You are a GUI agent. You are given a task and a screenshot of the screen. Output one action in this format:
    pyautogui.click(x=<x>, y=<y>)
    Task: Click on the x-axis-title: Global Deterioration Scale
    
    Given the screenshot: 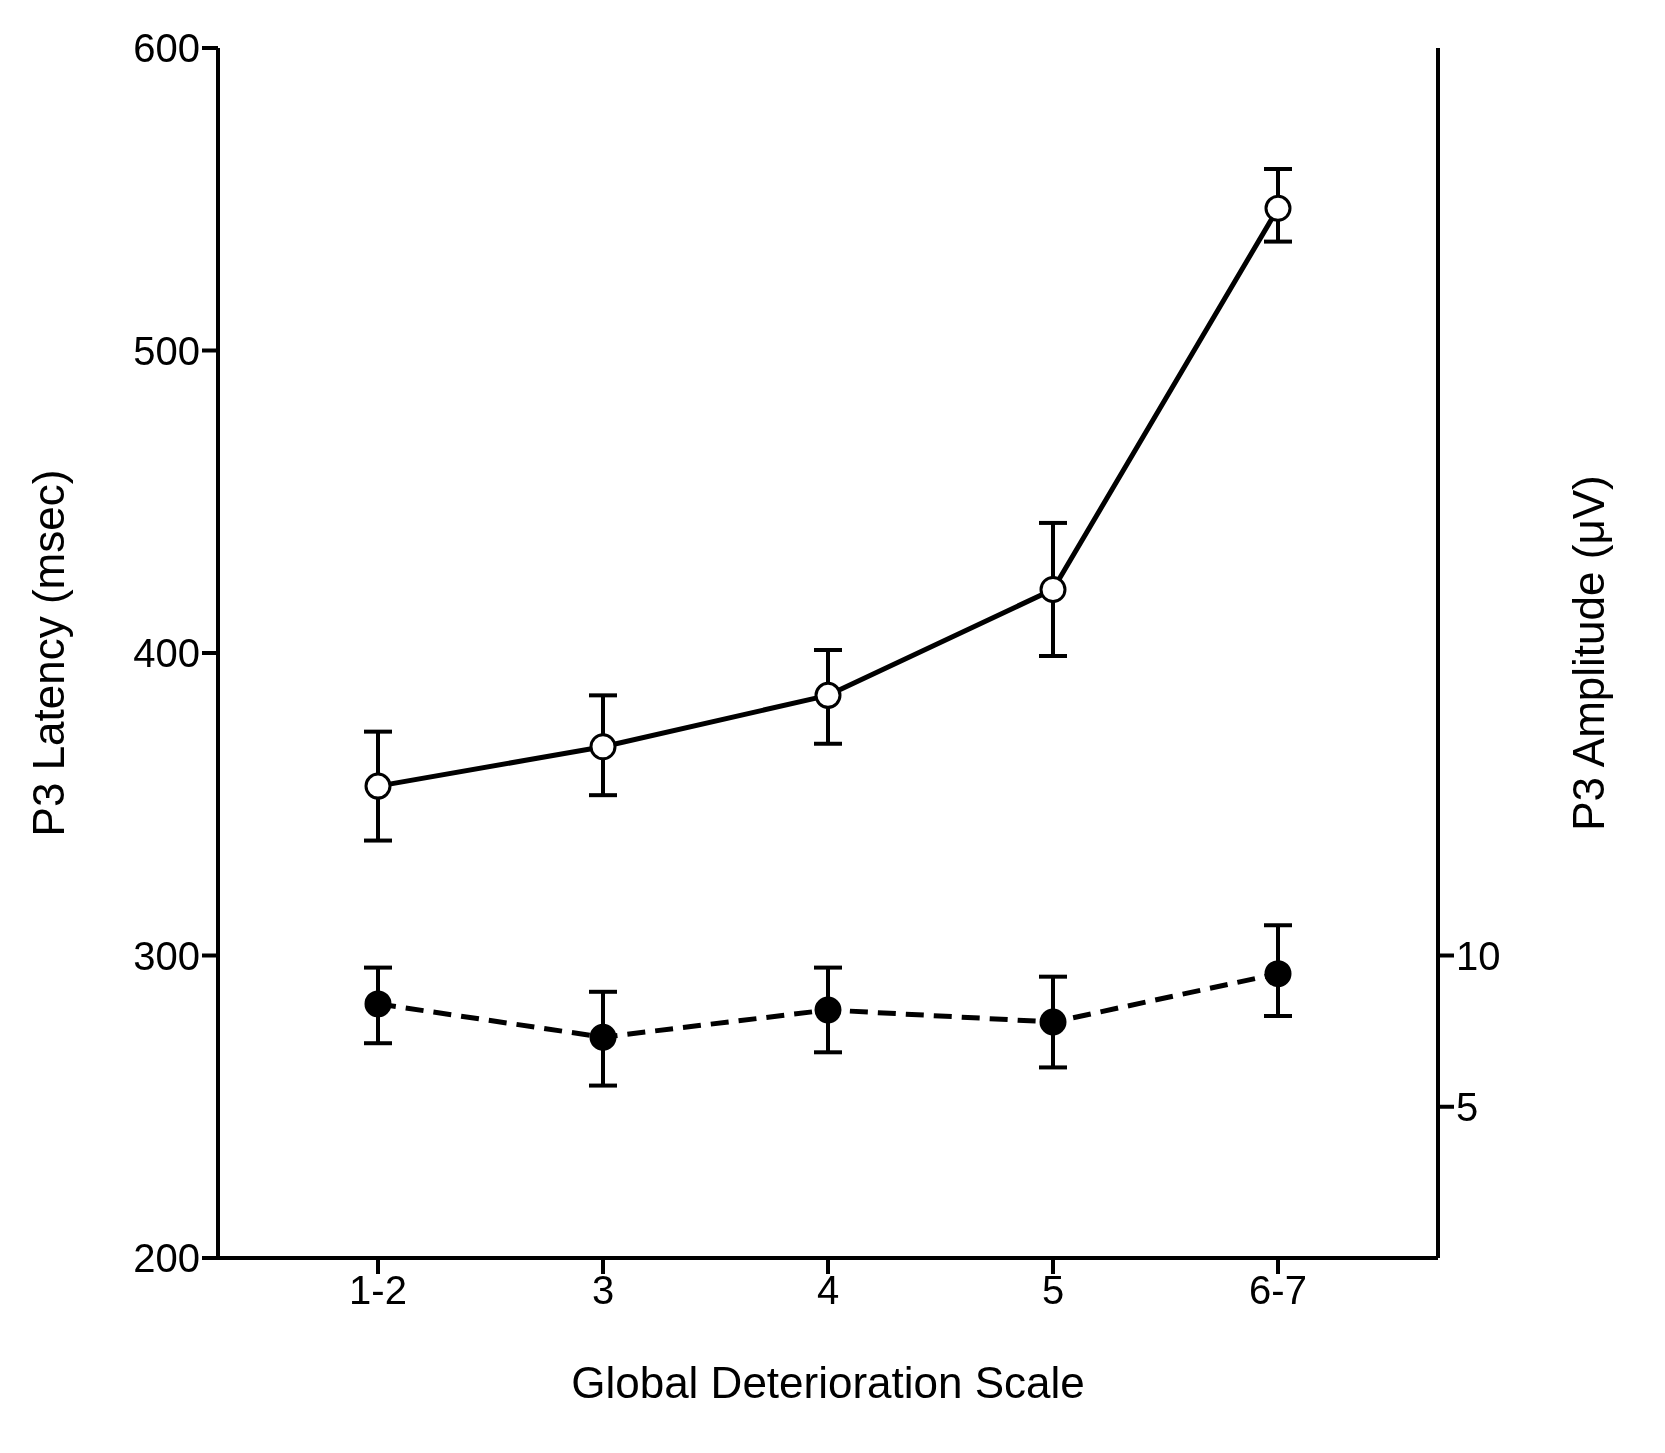 What is the action you would take?
    pyautogui.click(x=828, y=1382)
    